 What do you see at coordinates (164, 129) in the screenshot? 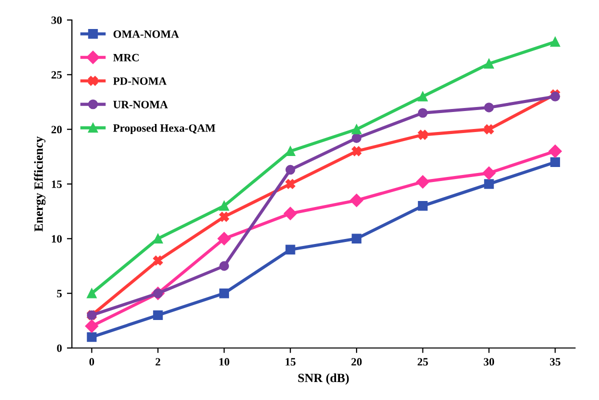
I see `legend-label: Proposed Hexa-QAM` at bounding box center [164, 129].